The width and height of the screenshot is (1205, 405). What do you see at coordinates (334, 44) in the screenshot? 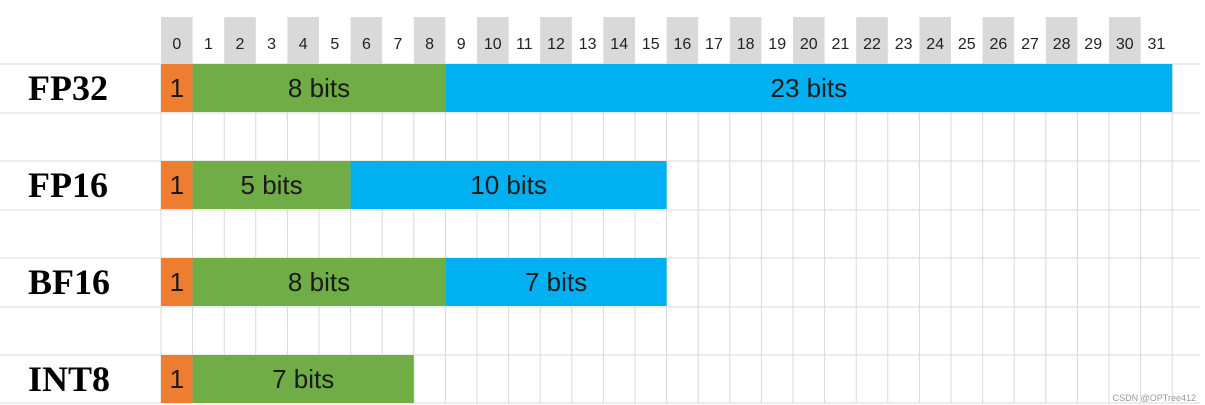
I see `bit-index-label: 5` at bounding box center [334, 44].